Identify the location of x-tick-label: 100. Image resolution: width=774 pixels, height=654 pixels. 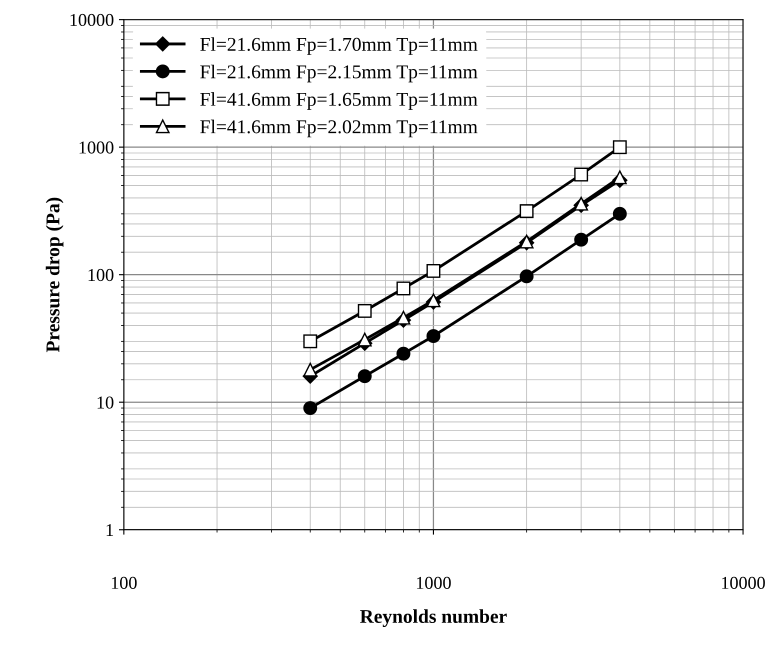
(124, 582).